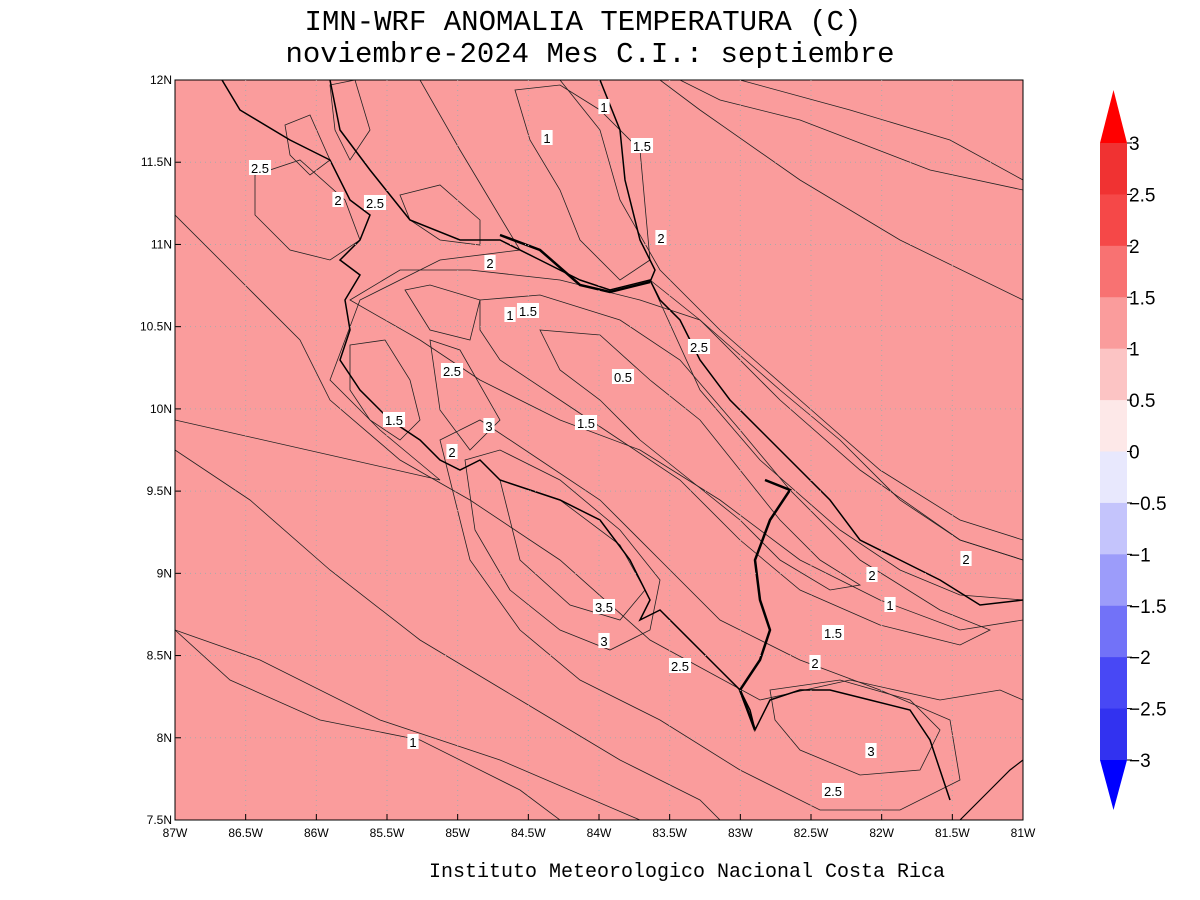 This screenshot has height=900, width=1200. I want to click on x-tick-label: 81W, so click(1023, 833).